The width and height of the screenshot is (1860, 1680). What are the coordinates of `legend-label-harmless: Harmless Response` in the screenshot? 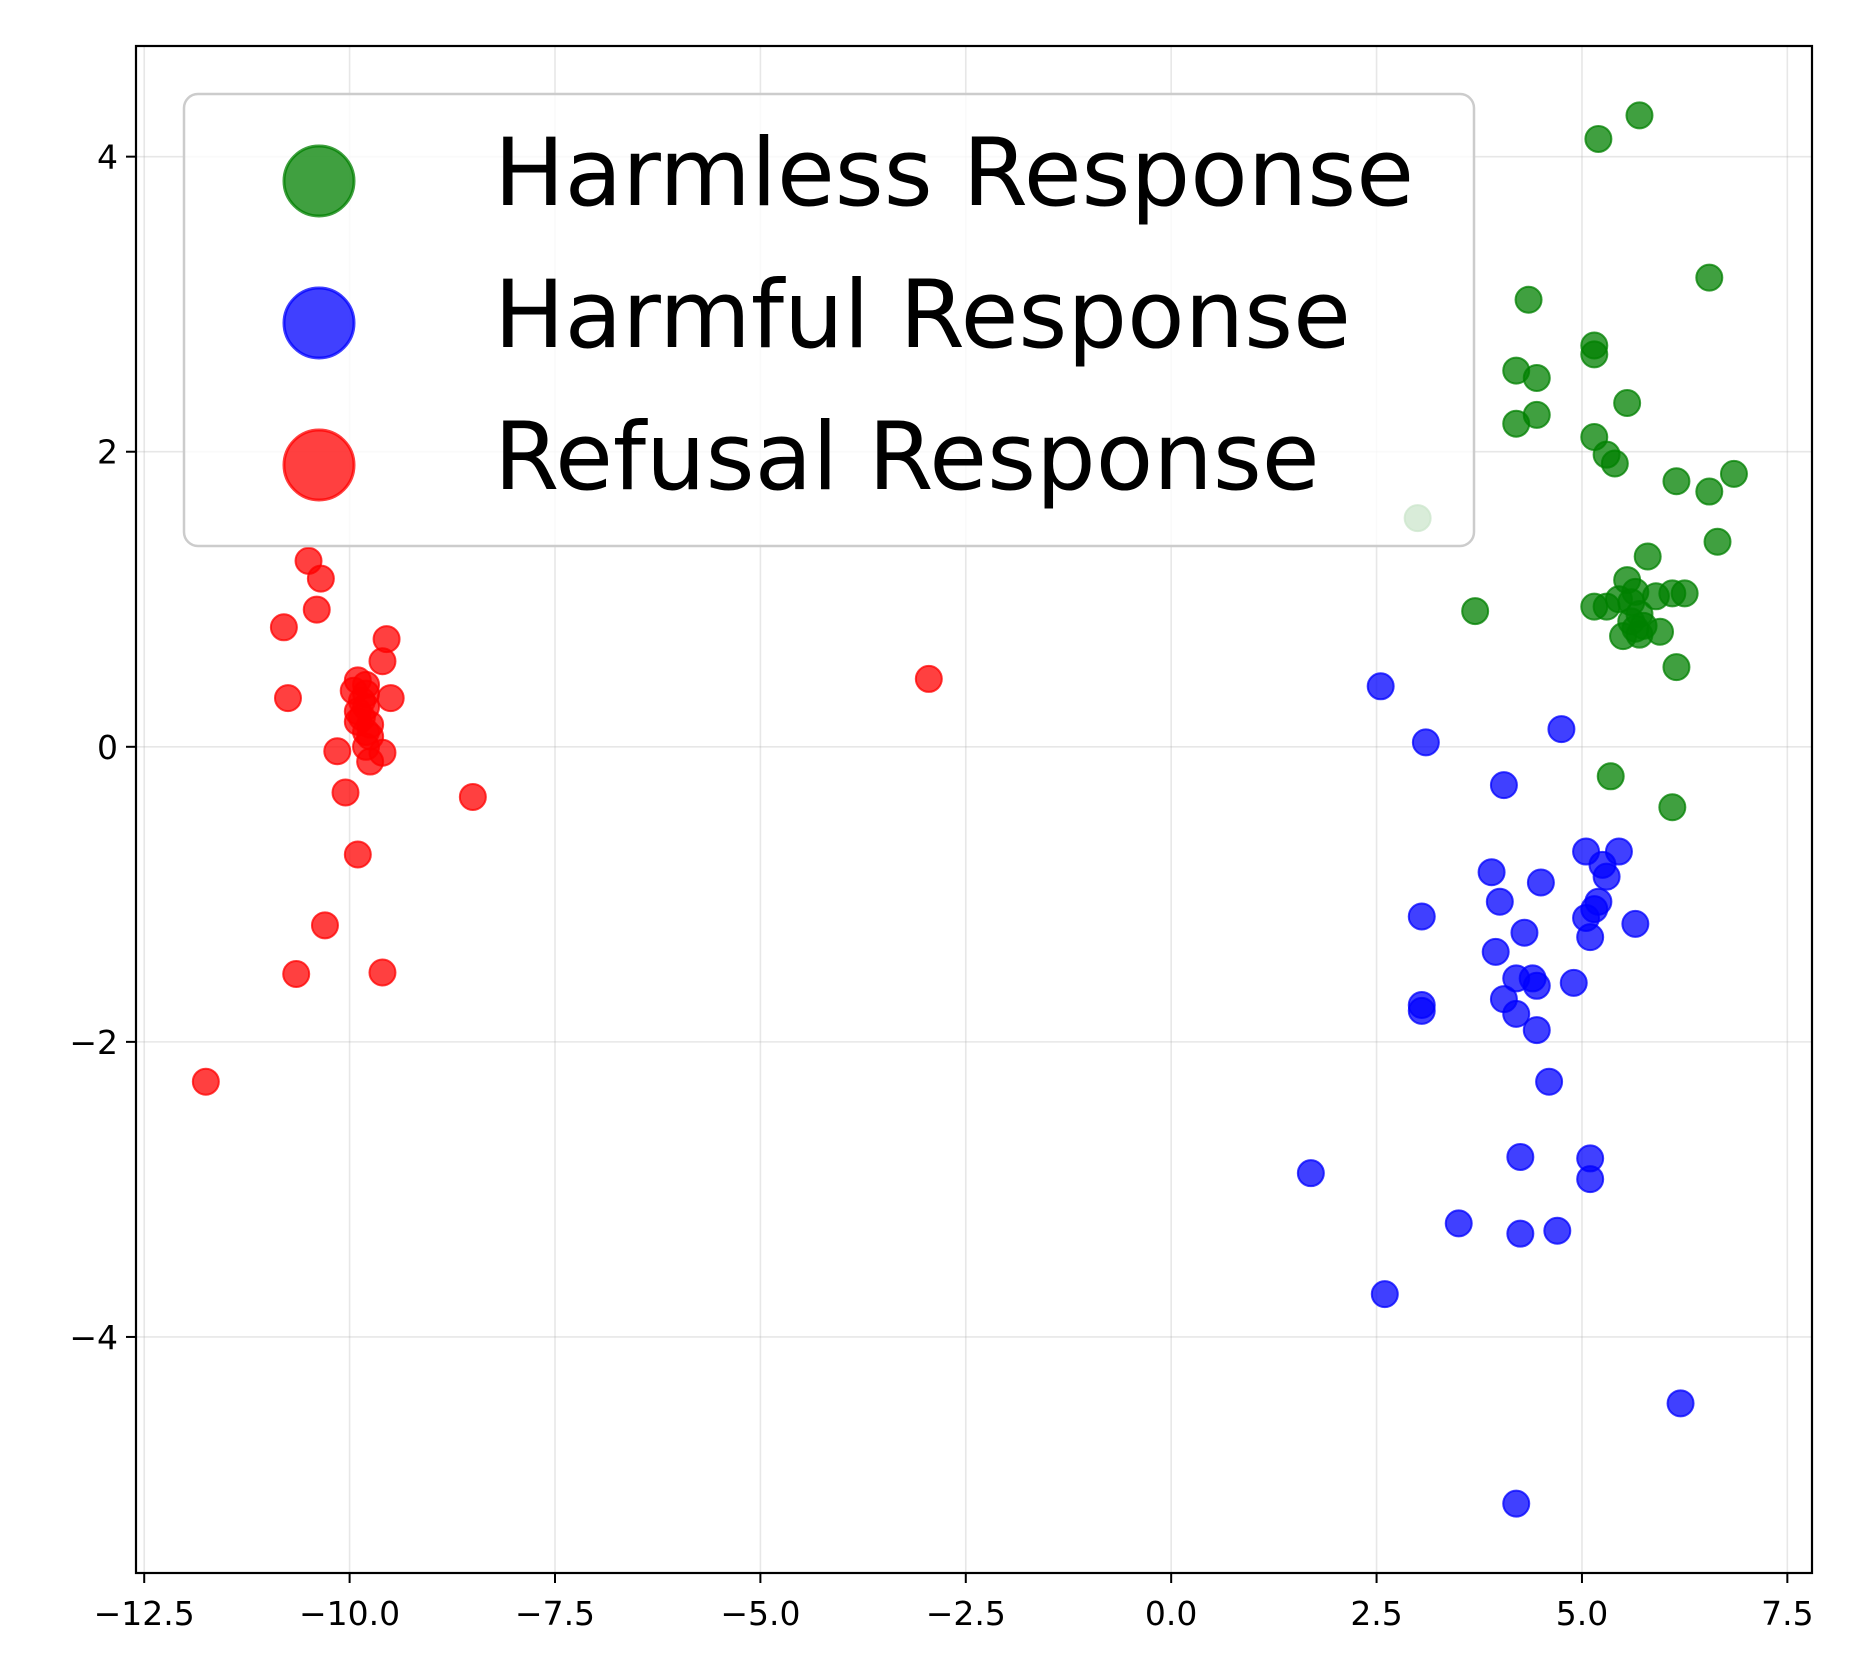 It's located at (954, 173).